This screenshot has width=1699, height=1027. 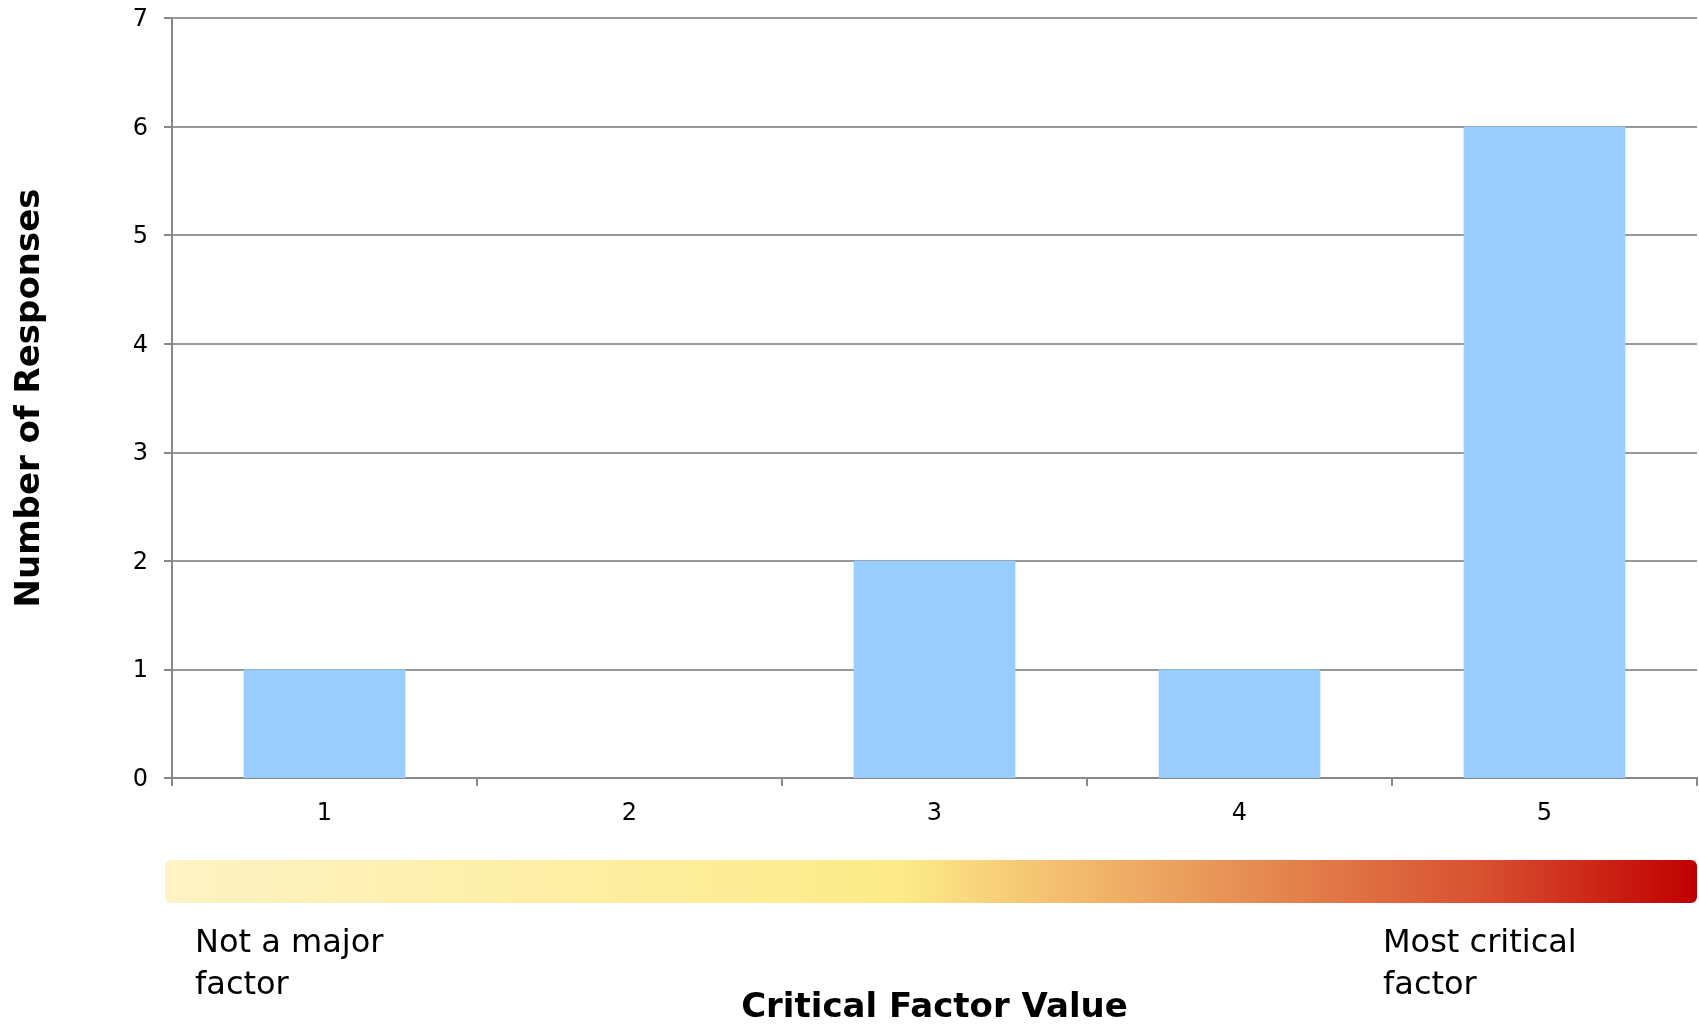 What do you see at coordinates (1480, 962) in the screenshot?
I see `text: Most critical factor` at bounding box center [1480, 962].